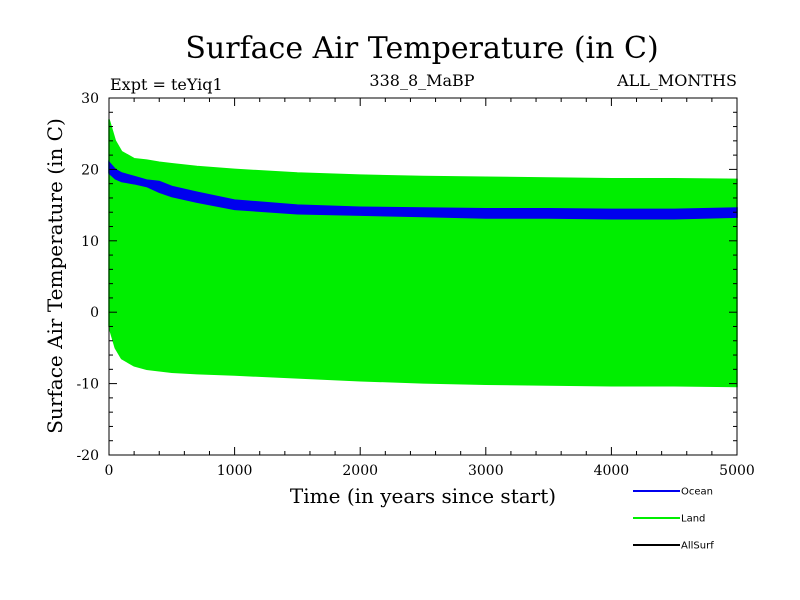 The image size is (800, 600). What do you see at coordinates (109, 471) in the screenshot?
I see `x-tick-label: 0` at bounding box center [109, 471].